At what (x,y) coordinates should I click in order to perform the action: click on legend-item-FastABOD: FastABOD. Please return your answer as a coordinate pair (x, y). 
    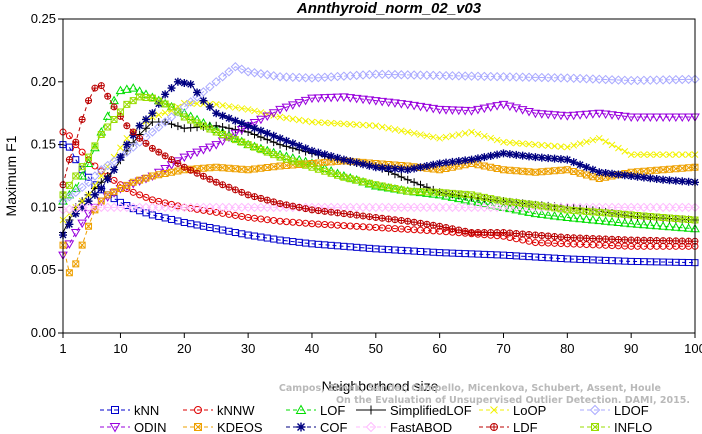
    Looking at the image, I should click on (404, 427).